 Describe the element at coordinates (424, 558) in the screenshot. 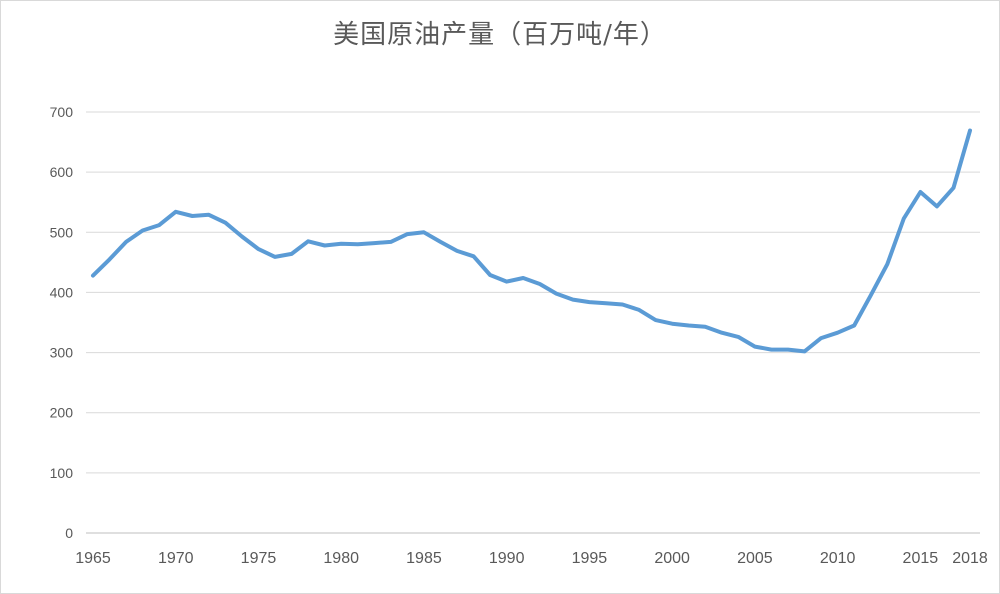

I see `x-tick-label: 1985` at that location.